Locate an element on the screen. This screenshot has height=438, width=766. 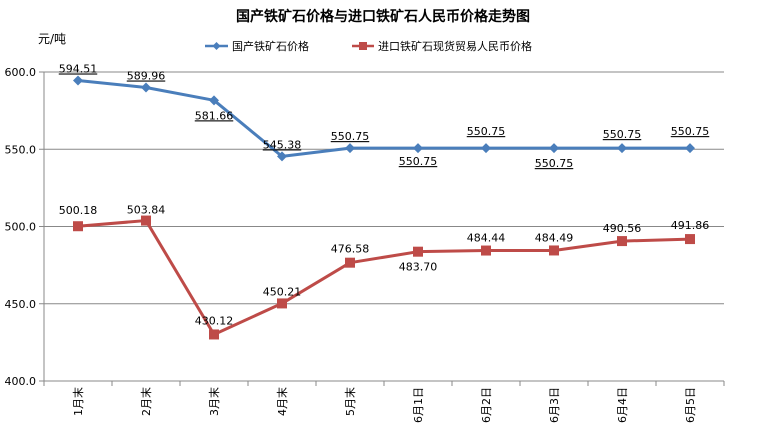
x-tick-label: 6月4日 is located at coordinates (622, 405).